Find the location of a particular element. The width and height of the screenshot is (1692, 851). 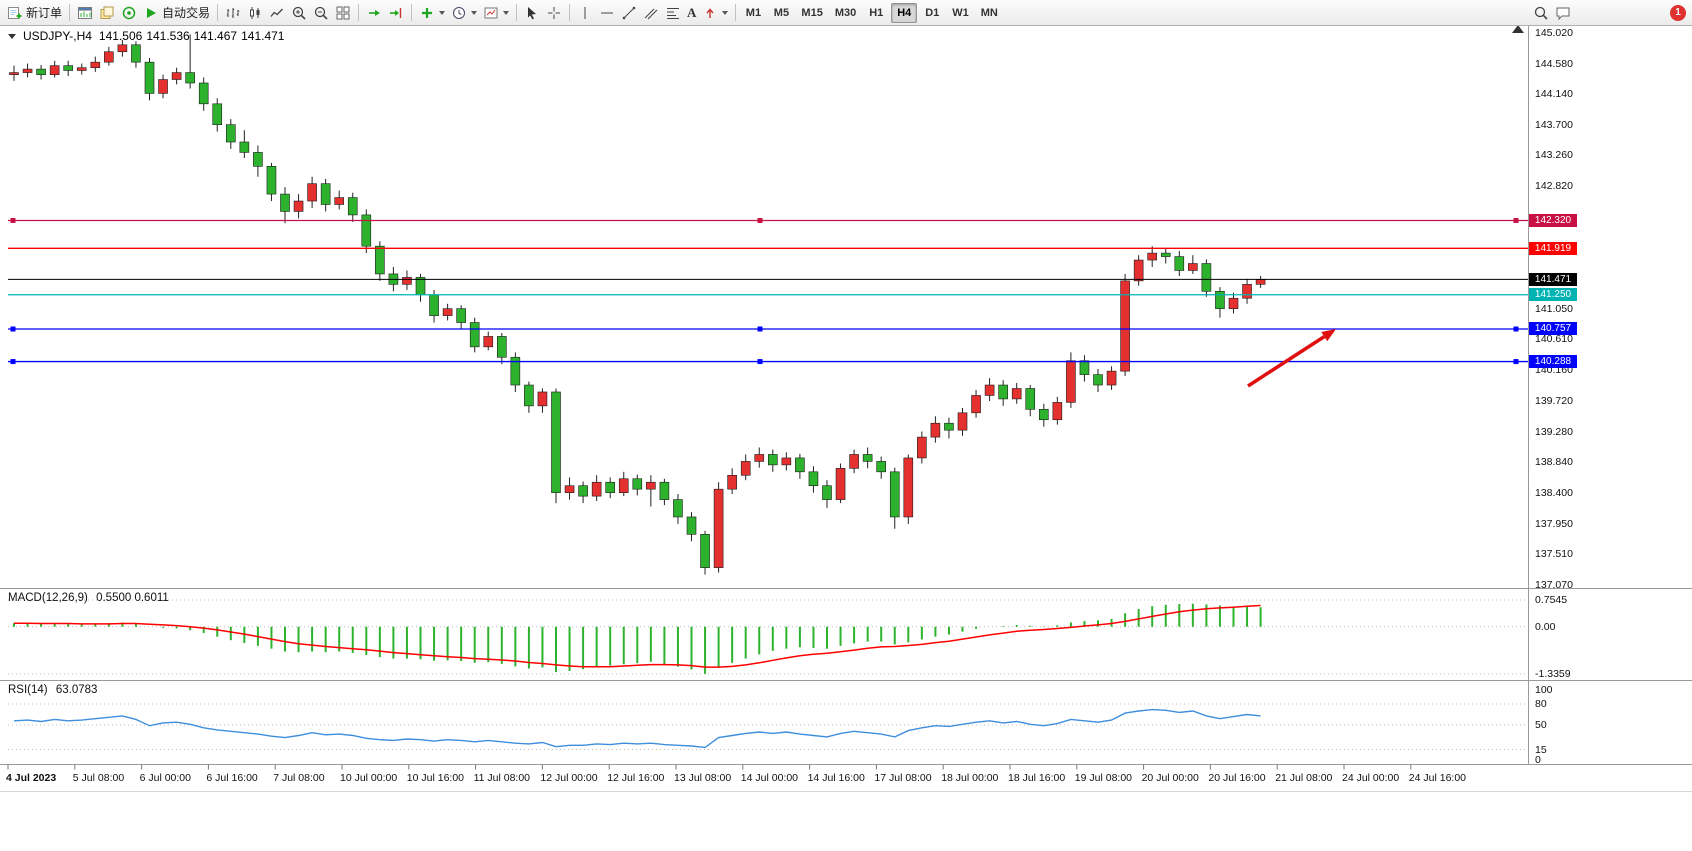

timeframe-m30-button: M30 is located at coordinates (845, 12).